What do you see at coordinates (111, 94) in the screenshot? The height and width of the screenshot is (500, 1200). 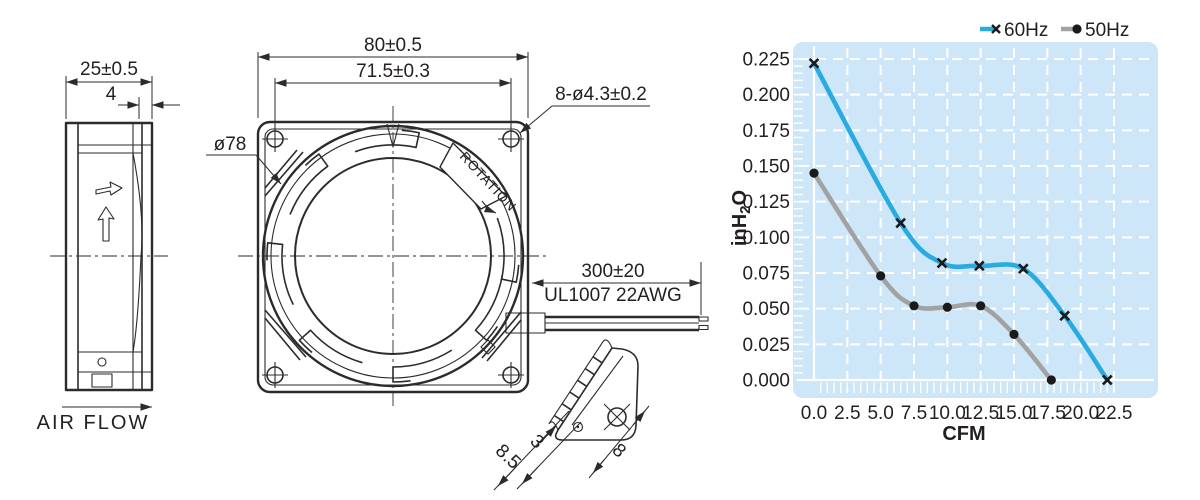 I see `dim-text-flange: 4` at bounding box center [111, 94].